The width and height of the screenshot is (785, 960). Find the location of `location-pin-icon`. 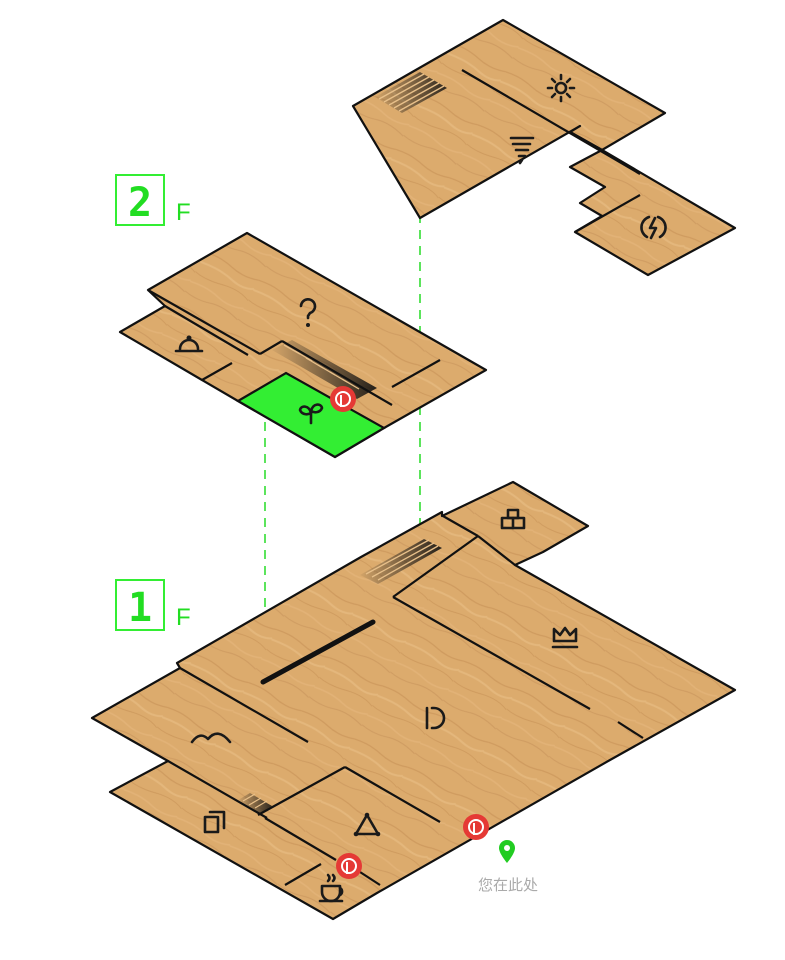

location-pin-icon is located at coordinates (507, 851).